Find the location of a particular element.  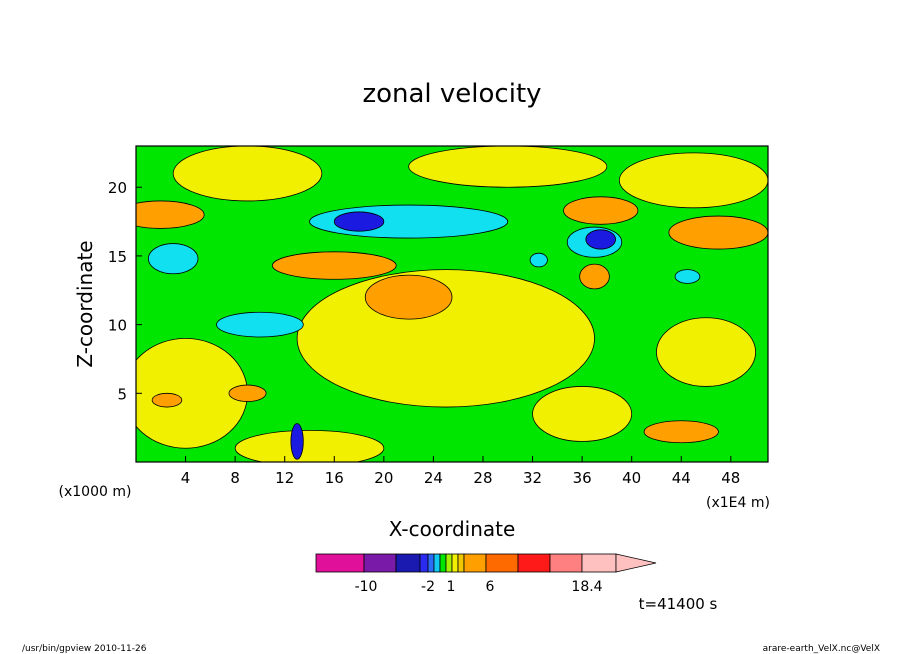

y-tick-label: 15 is located at coordinates (117, 257).